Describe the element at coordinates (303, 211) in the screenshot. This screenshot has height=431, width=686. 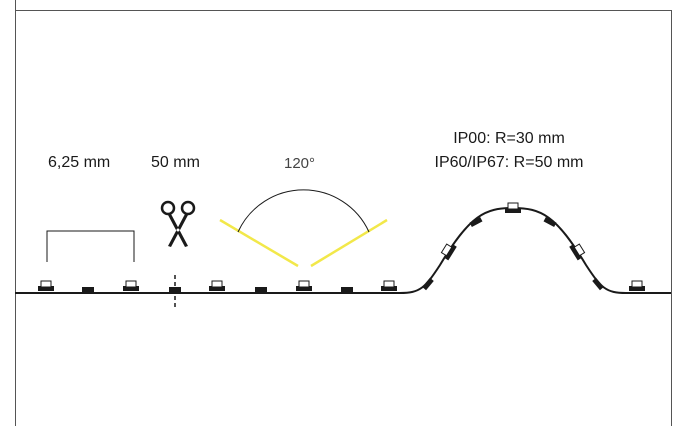
I see `beam-angle-arc` at that location.